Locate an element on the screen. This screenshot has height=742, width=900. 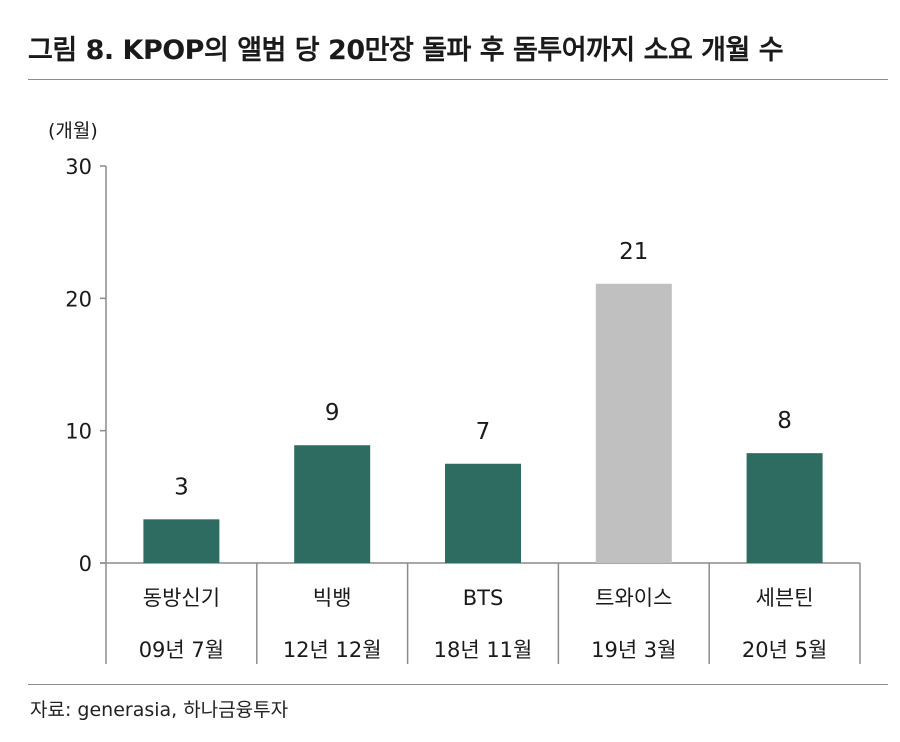
y-tick-label: 30 is located at coordinates (78, 167).